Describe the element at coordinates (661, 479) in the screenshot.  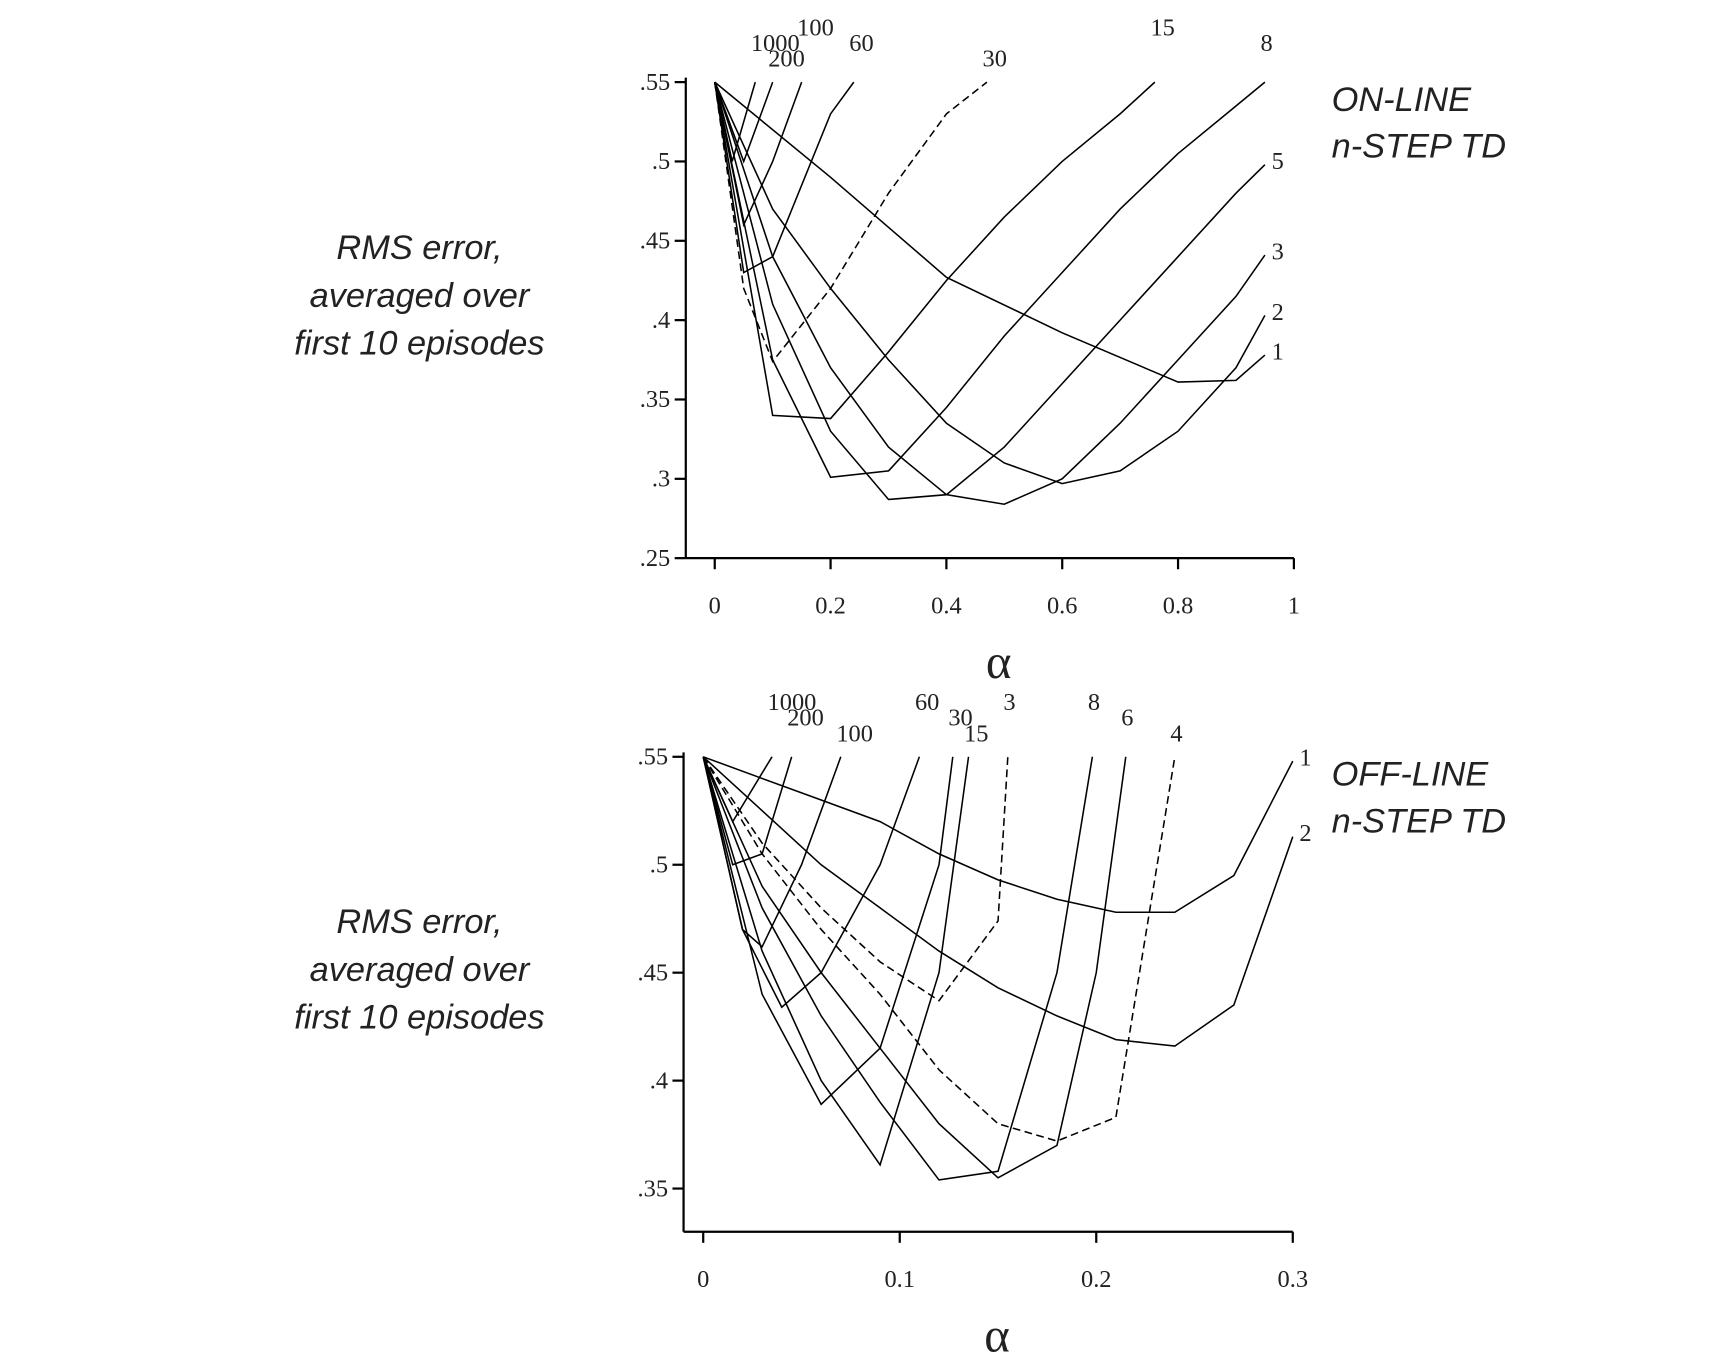
I see `y-tick-label: .3` at that location.